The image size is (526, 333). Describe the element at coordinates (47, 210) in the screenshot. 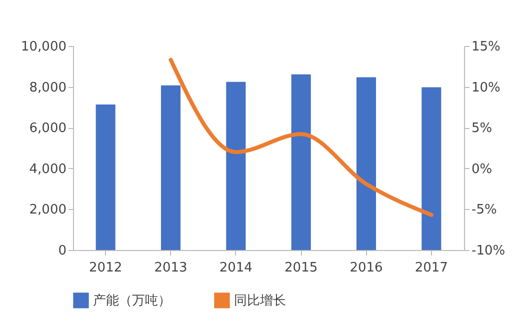

I see `y-tick-label: 2,000` at that location.